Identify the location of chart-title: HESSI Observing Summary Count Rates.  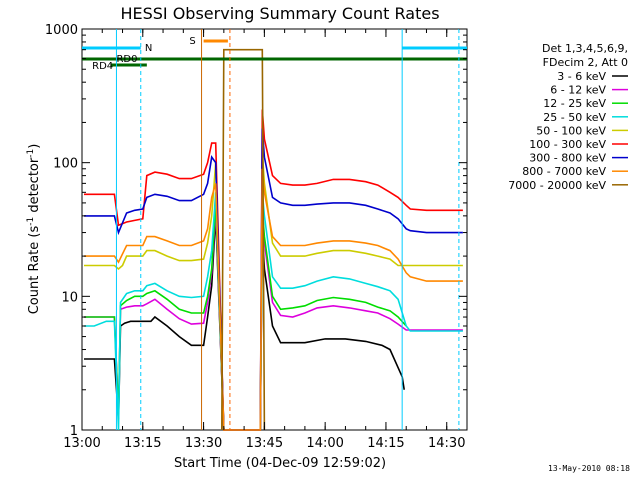
(279, 13).